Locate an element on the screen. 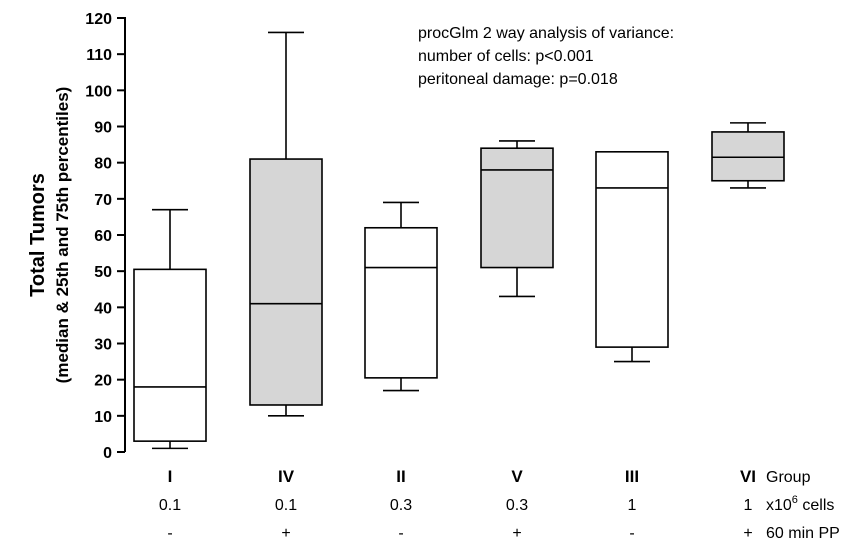  box-III is located at coordinates (632, 249).